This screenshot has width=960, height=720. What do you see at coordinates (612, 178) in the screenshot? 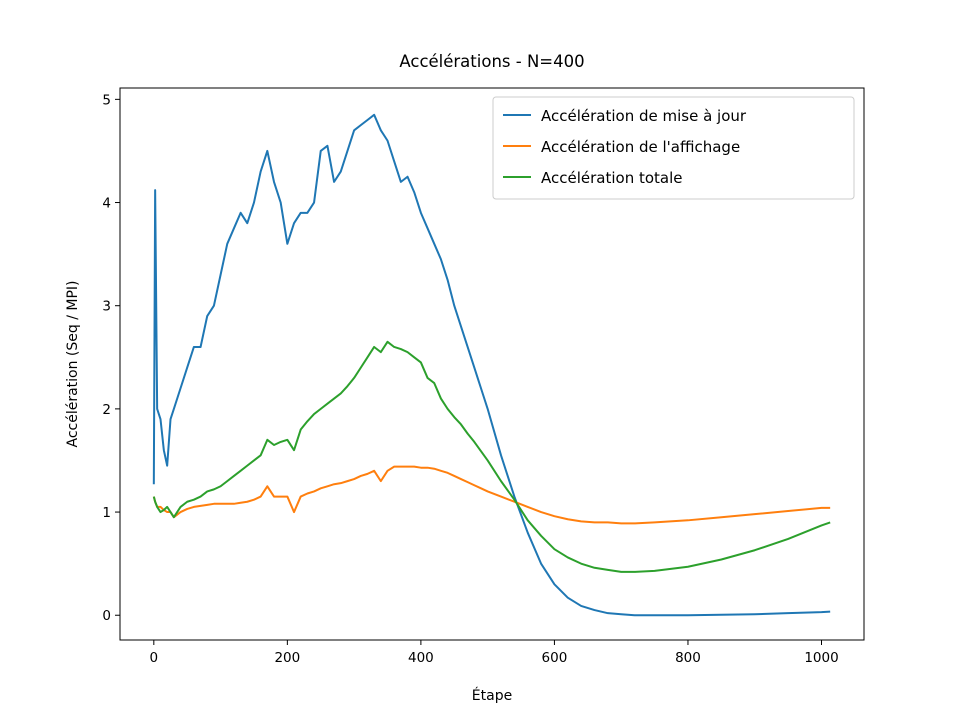
I see `legend-label: Accélération totale` at bounding box center [612, 178].